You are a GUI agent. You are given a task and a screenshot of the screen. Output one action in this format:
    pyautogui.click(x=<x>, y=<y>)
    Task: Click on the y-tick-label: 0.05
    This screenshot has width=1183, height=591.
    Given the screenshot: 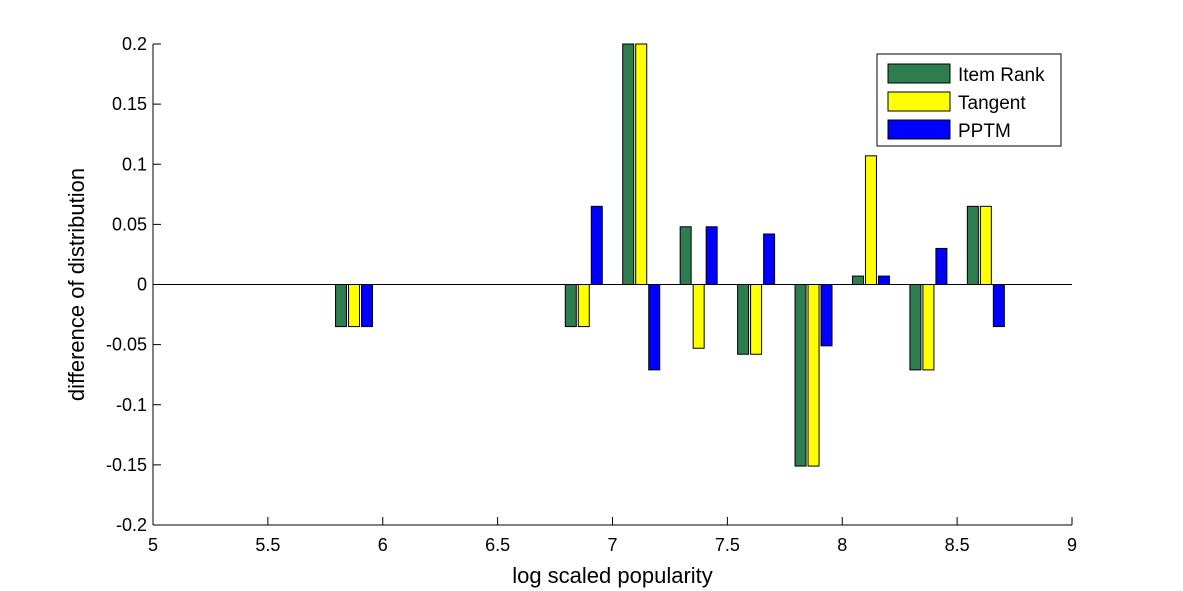 What is the action you would take?
    pyautogui.click(x=129, y=224)
    